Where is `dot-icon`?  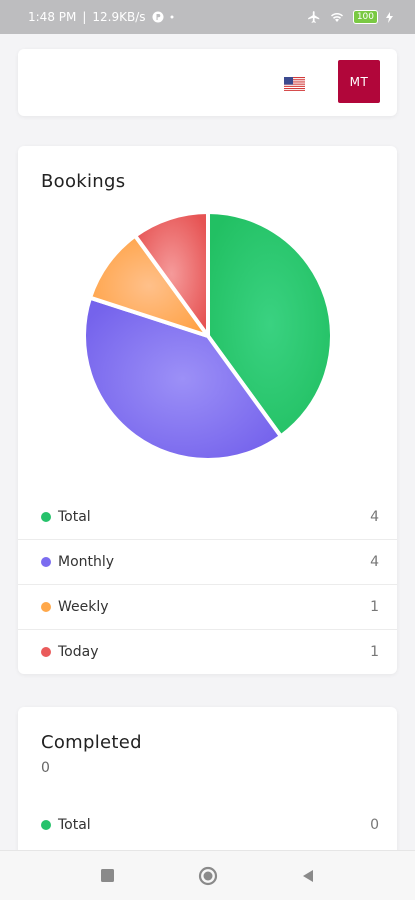
dot-icon is located at coordinates (172, 17).